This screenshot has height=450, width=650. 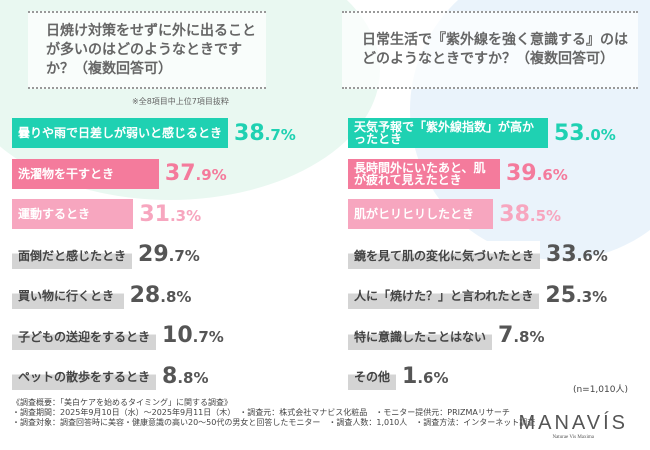 I want to click on bar-row: 子どもの送迎をするとき 10.7%, so click(x=154, y=336).